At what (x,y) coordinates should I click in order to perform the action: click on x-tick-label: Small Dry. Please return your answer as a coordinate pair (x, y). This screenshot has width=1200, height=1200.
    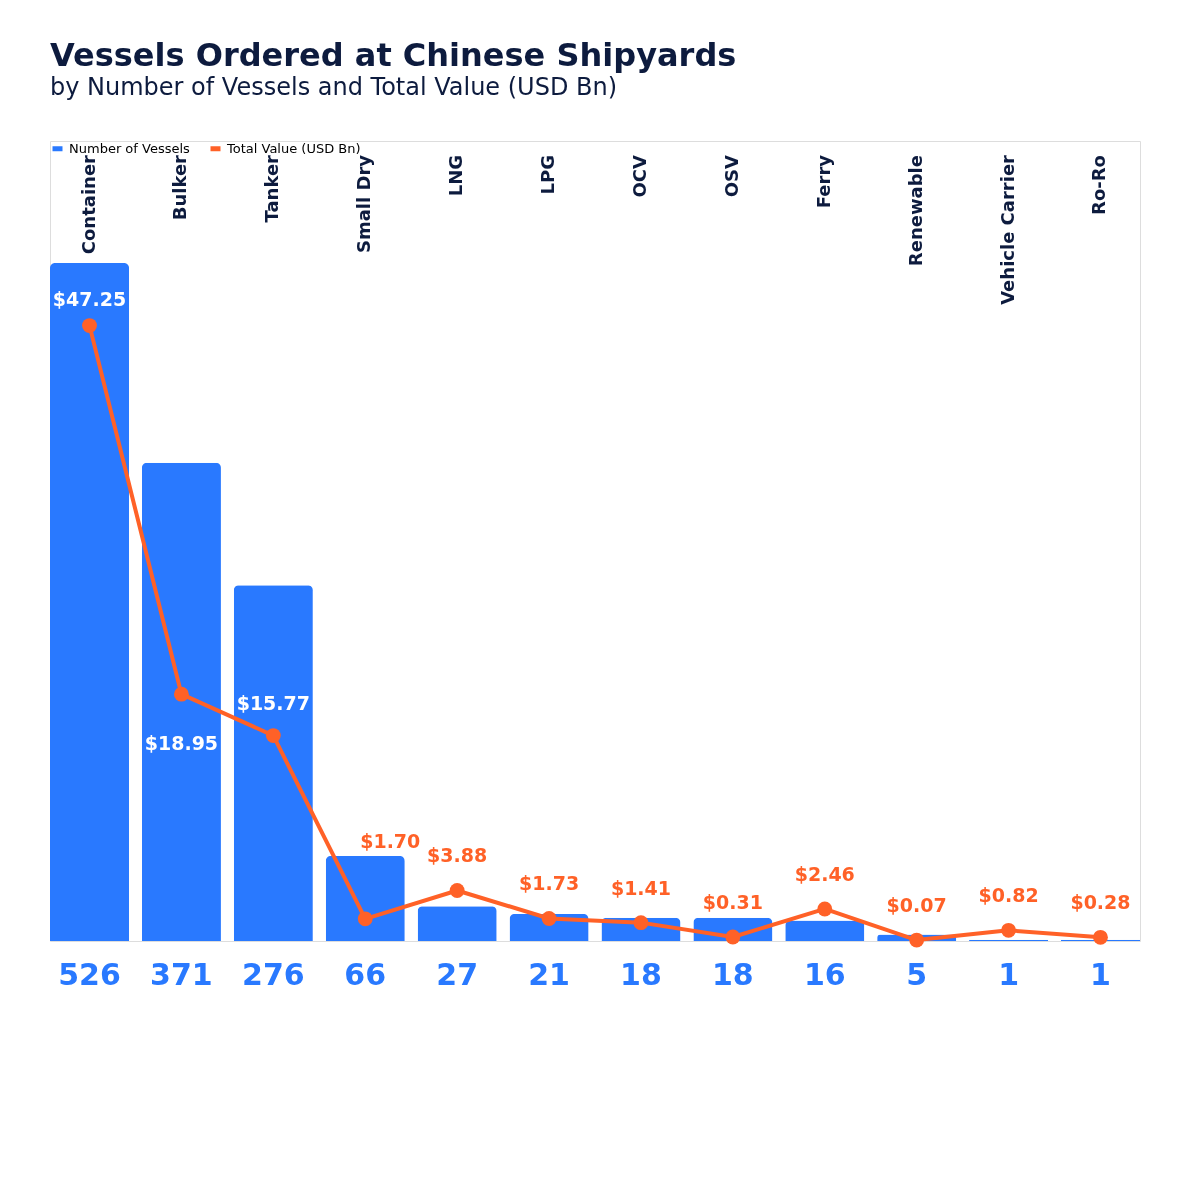
    Looking at the image, I should click on (364, 204).